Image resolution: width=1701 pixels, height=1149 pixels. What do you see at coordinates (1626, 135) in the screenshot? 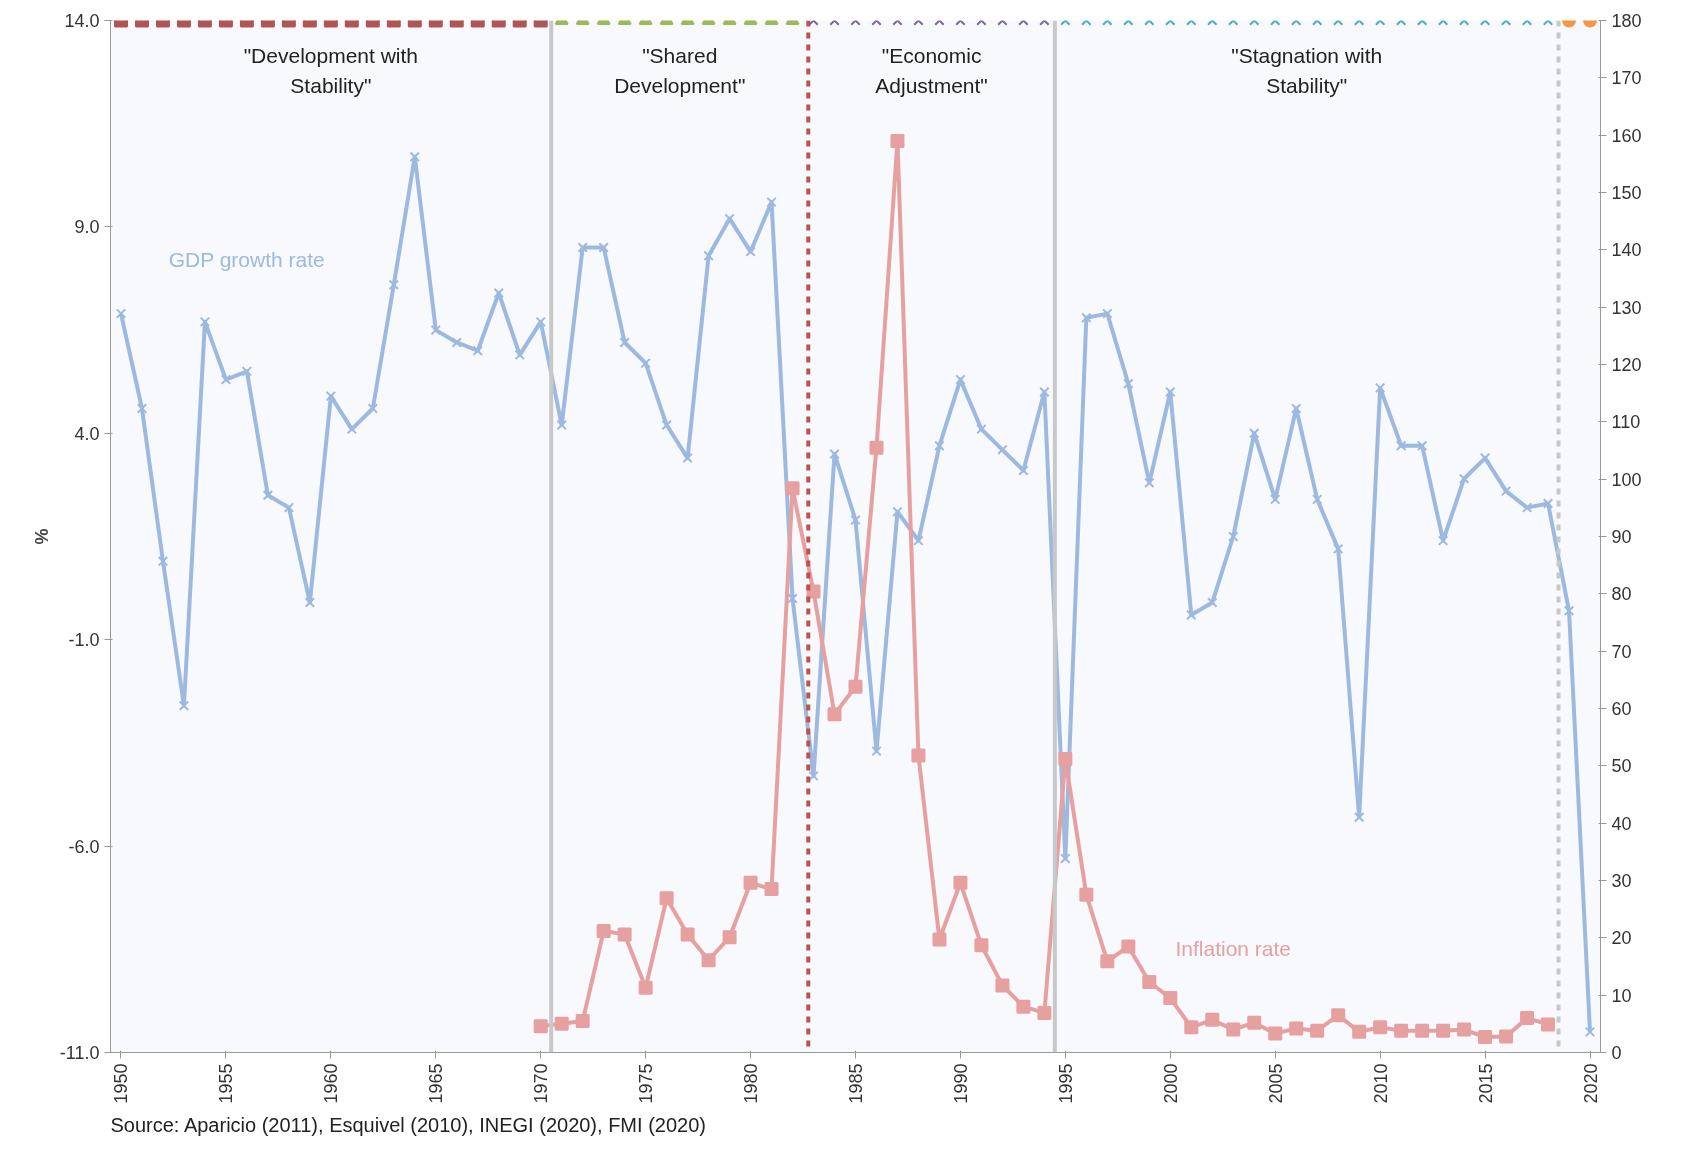
I see `y2-tick-label: 160` at bounding box center [1626, 135].